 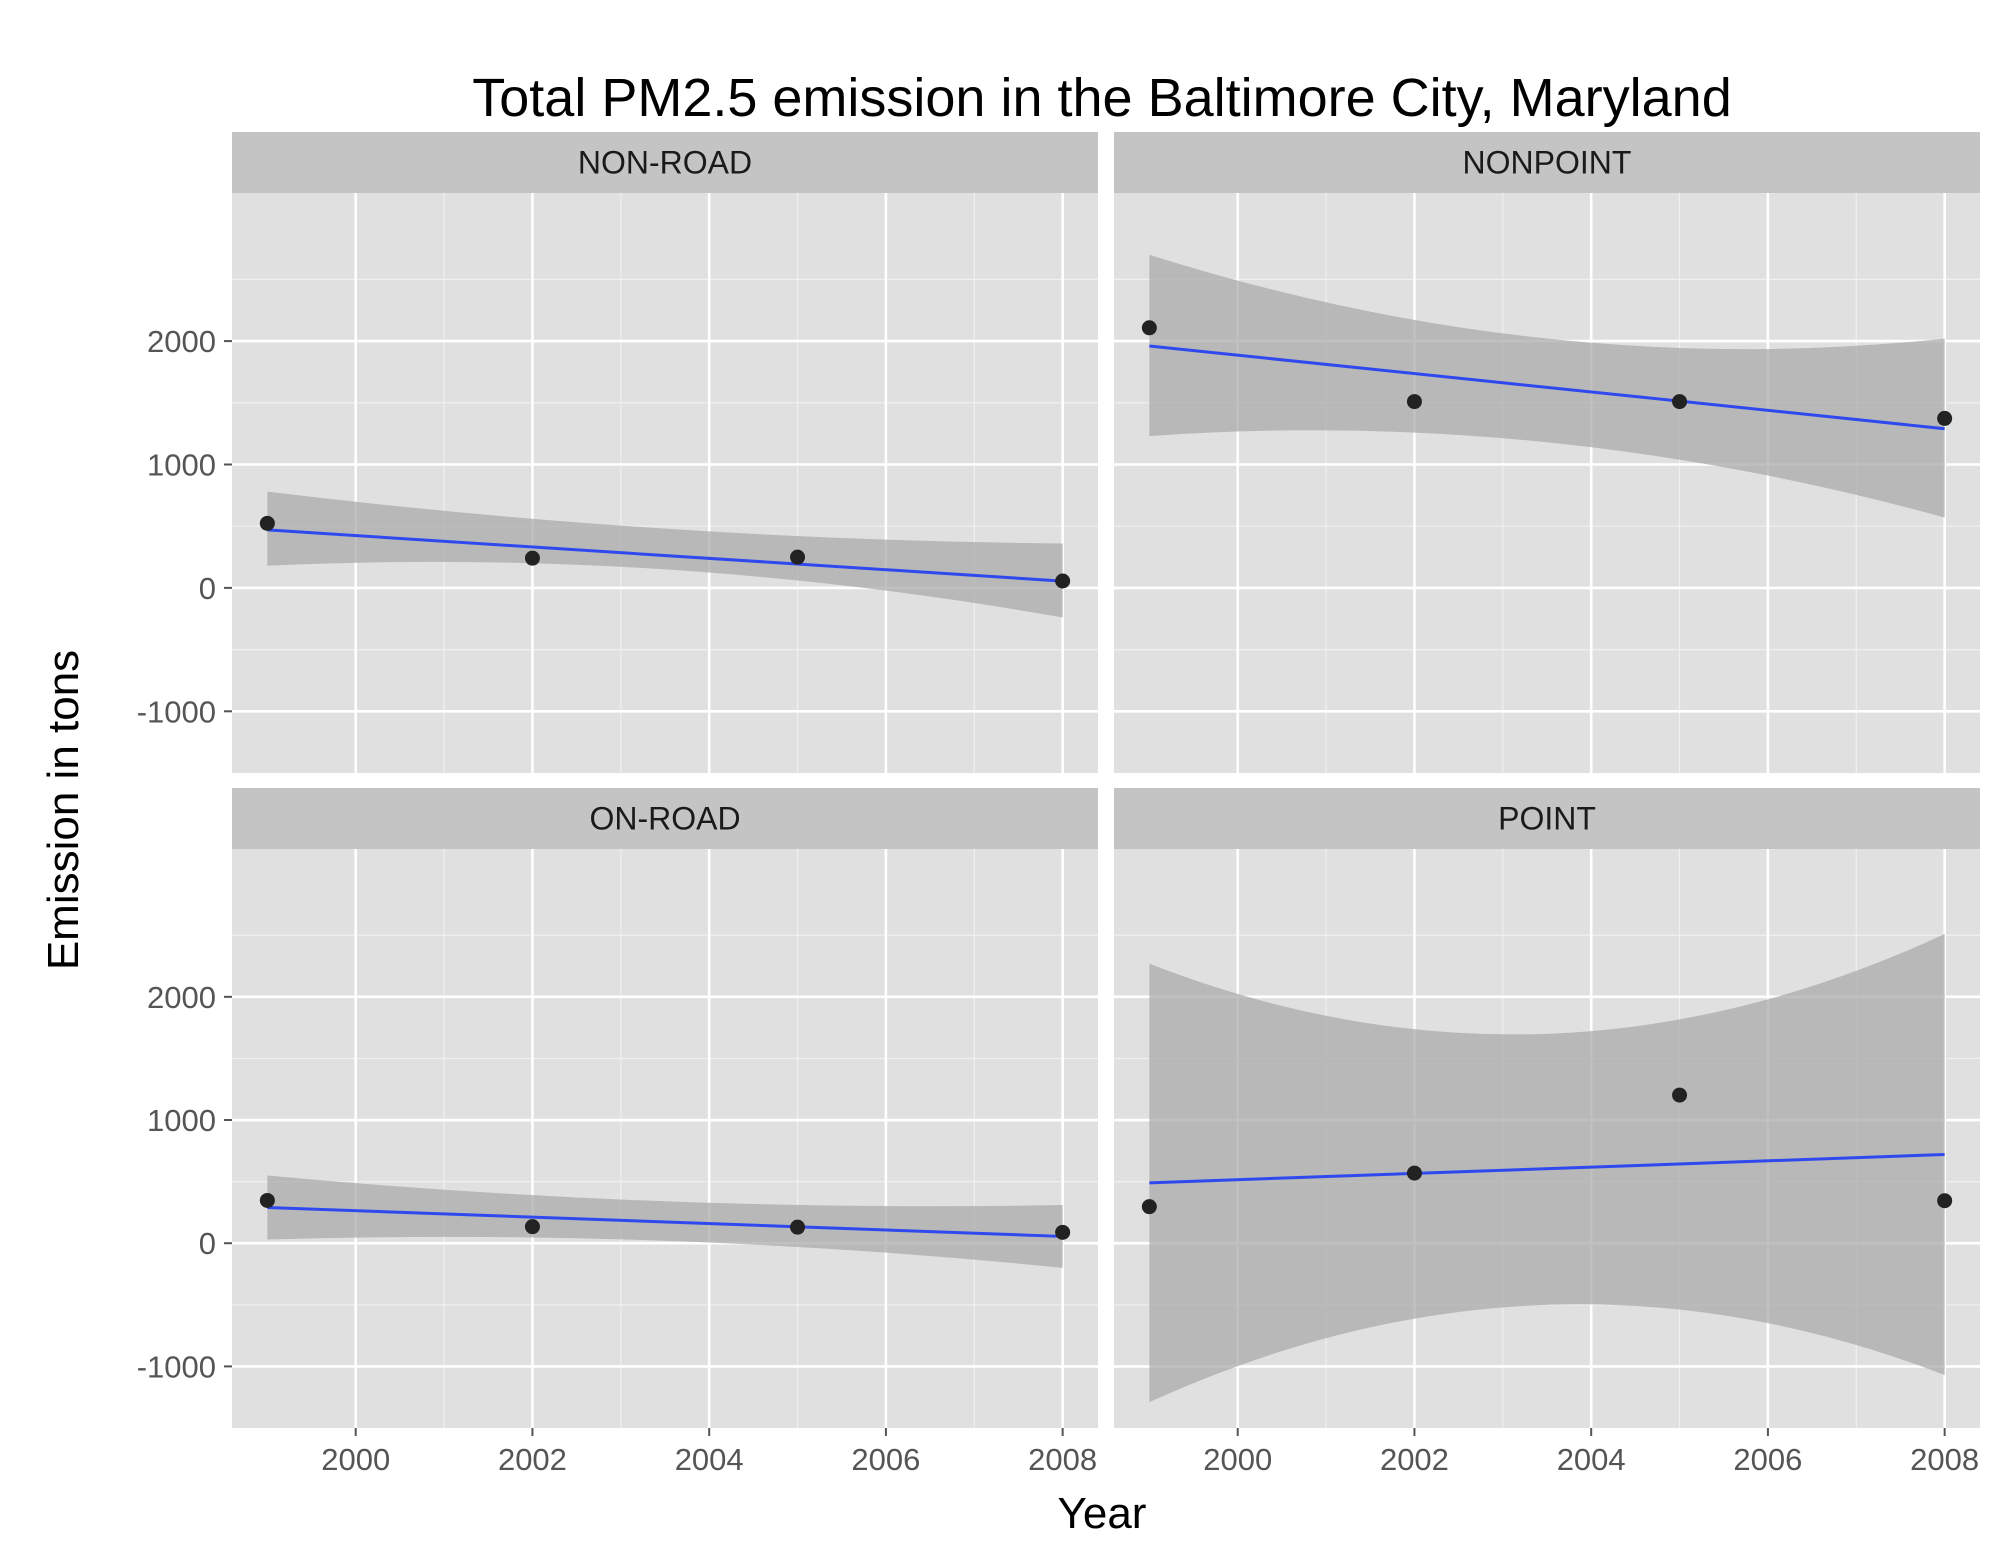 I want to click on facet-label: POINT, so click(x=1547, y=819).